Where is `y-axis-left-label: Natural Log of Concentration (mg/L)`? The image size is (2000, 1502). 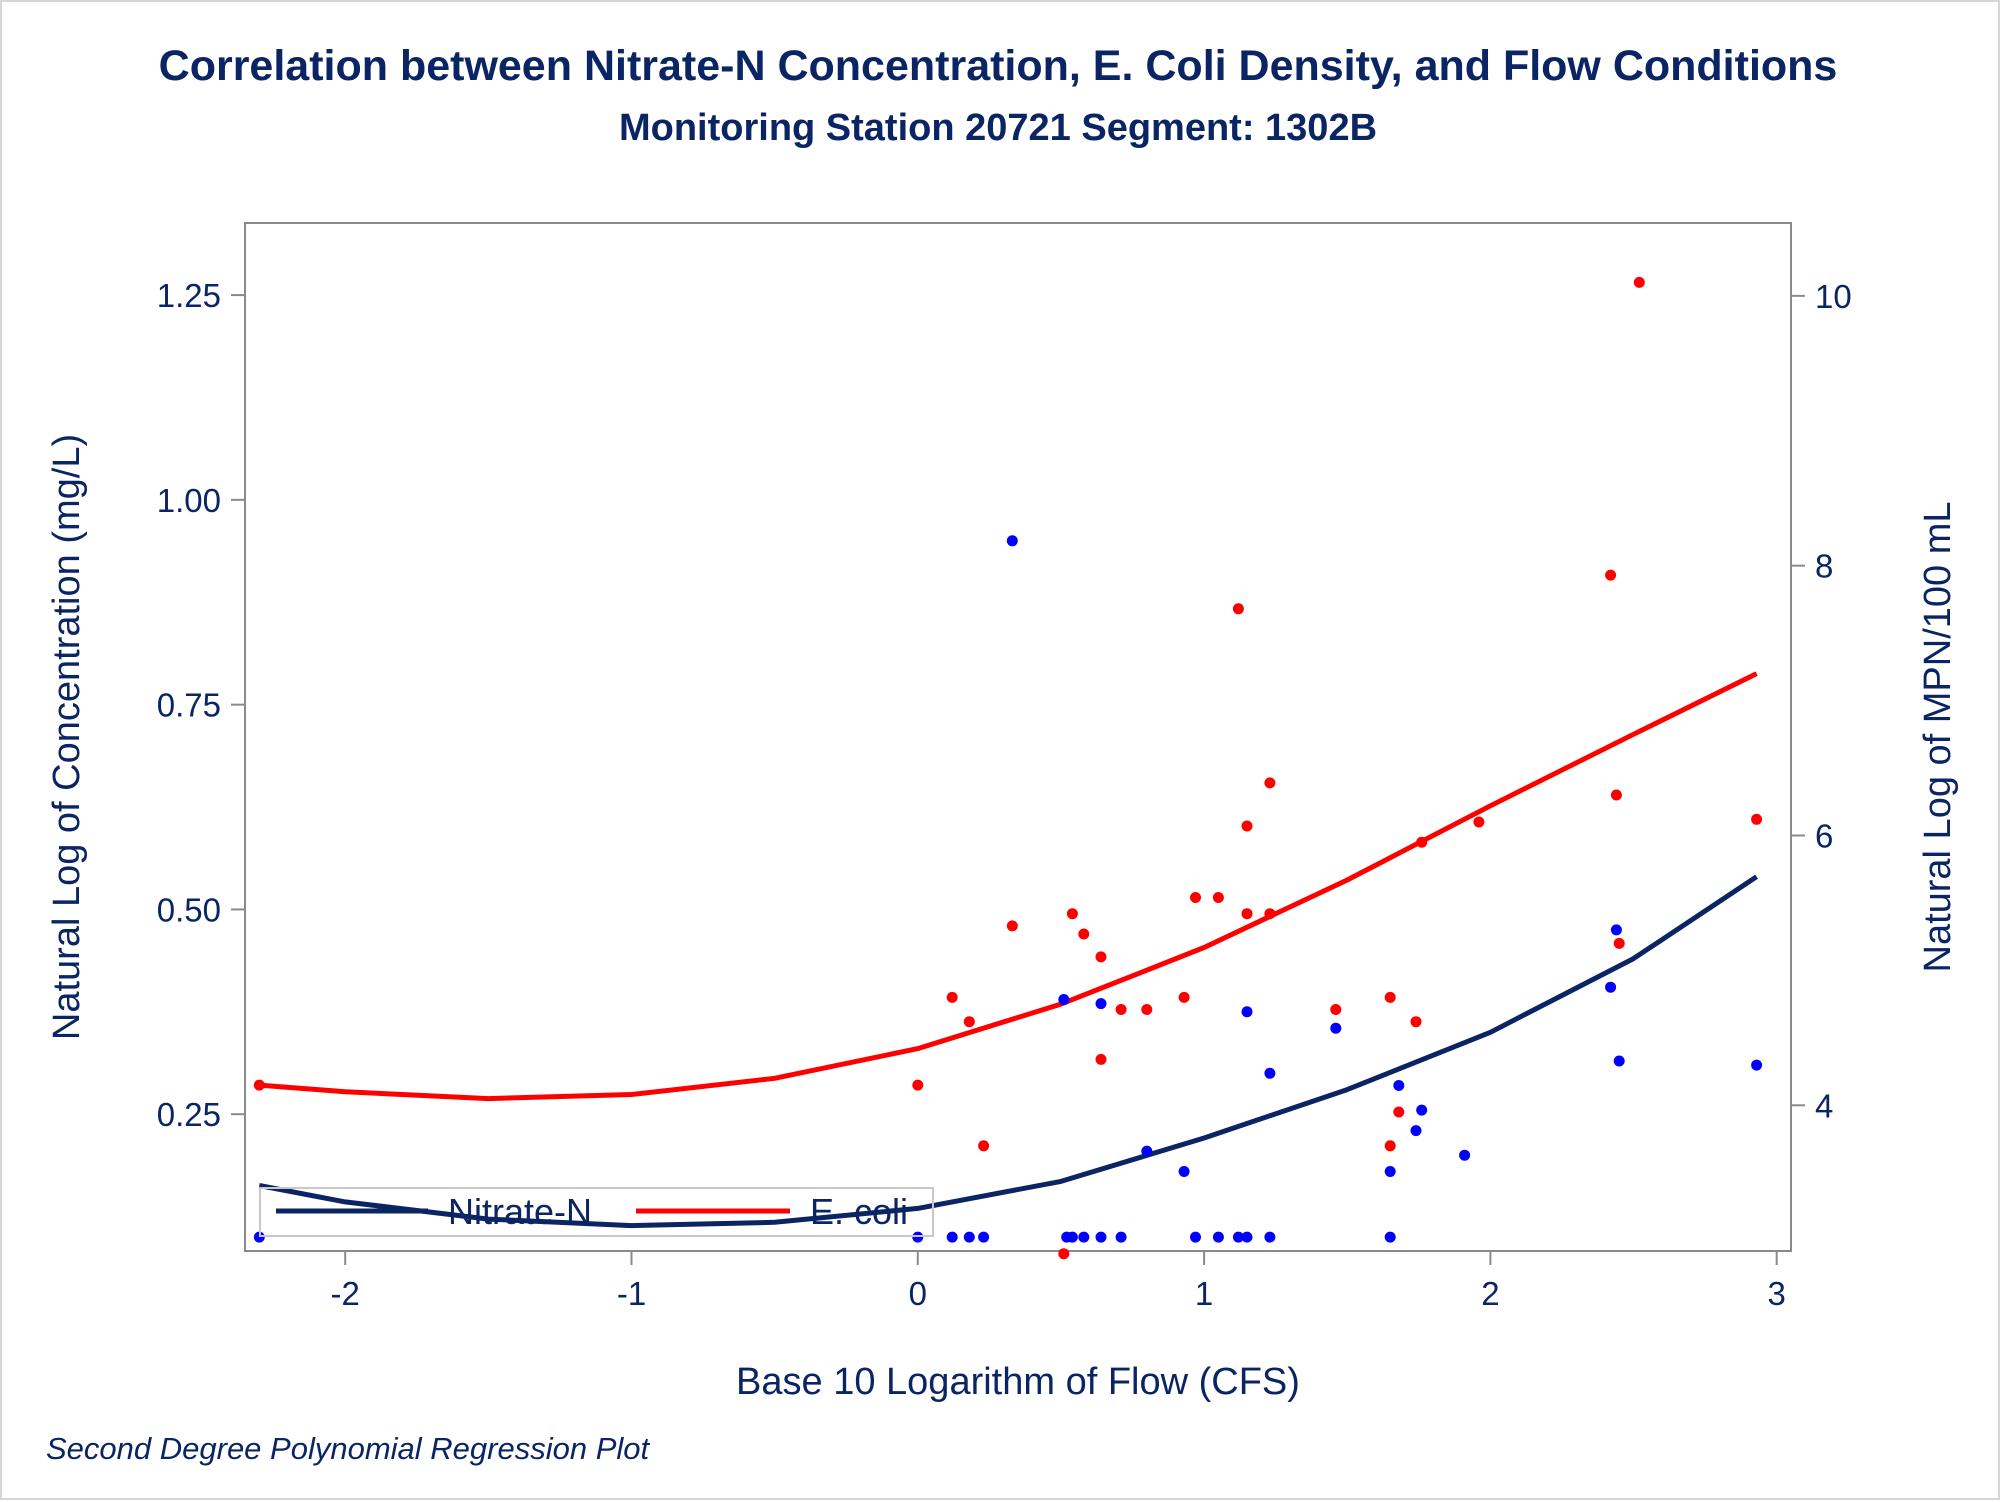
y-axis-left-label: Natural Log of Concentration (mg/L) is located at coordinates (67, 737).